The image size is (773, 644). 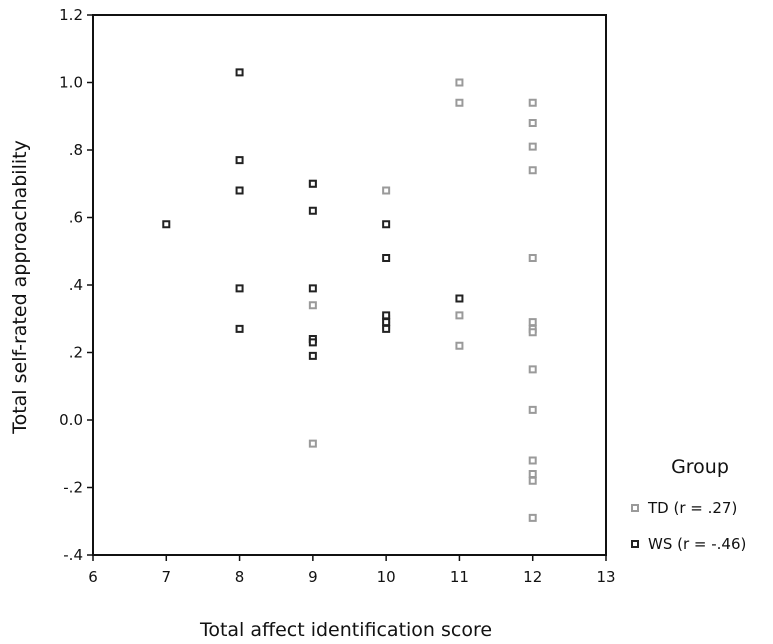 I want to click on y-axis-label: Total self-rated approachability, so click(x=20, y=287).